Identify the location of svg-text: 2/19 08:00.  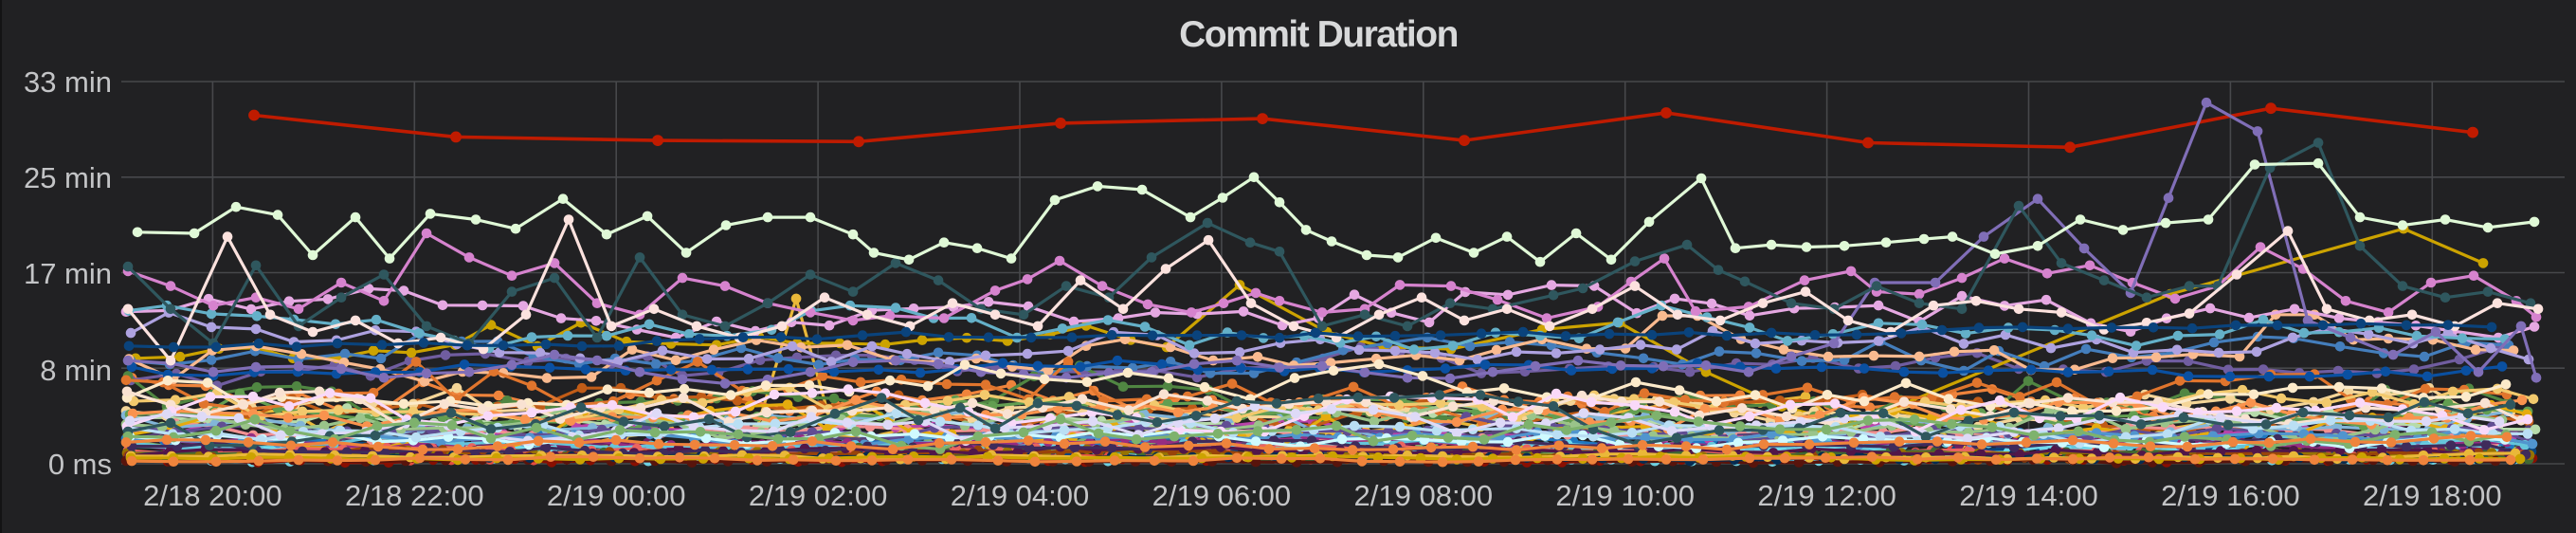
(1424, 495).